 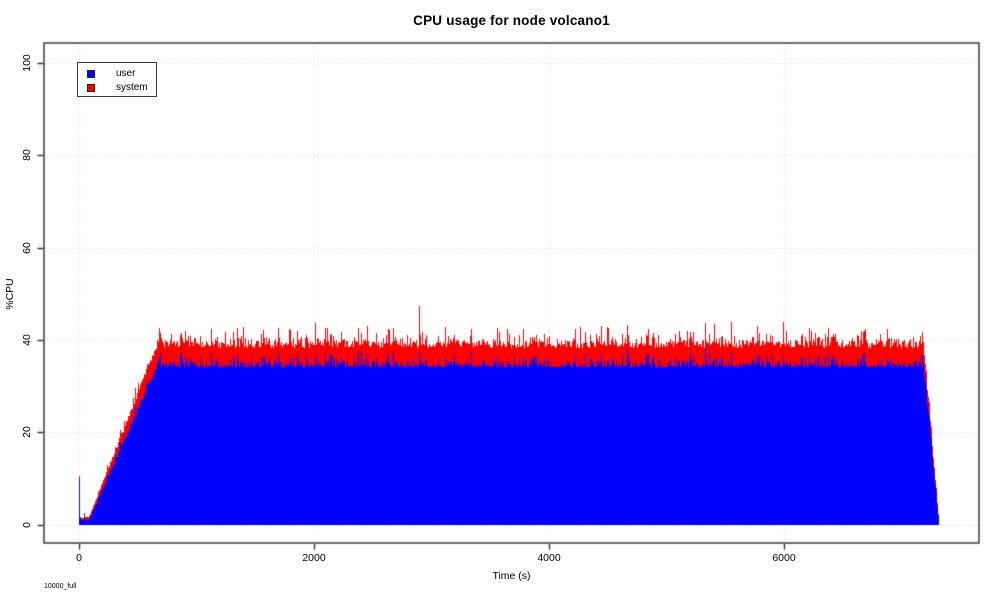 What do you see at coordinates (27, 63) in the screenshot?
I see `y-tick-label: 100` at bounding box center [27, 63].